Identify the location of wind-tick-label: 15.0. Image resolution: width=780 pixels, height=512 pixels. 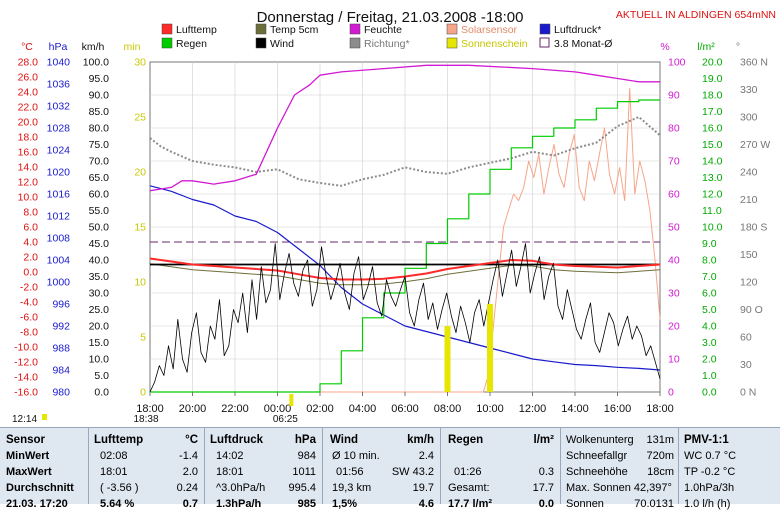
(99, 343).